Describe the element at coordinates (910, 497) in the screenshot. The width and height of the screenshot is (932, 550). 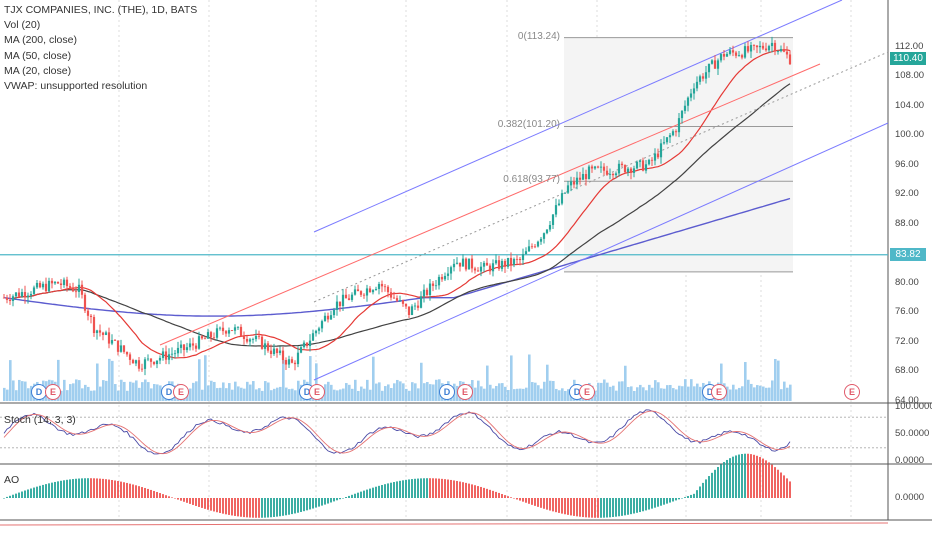
I see `ao-tick: 0.0000` at that location.